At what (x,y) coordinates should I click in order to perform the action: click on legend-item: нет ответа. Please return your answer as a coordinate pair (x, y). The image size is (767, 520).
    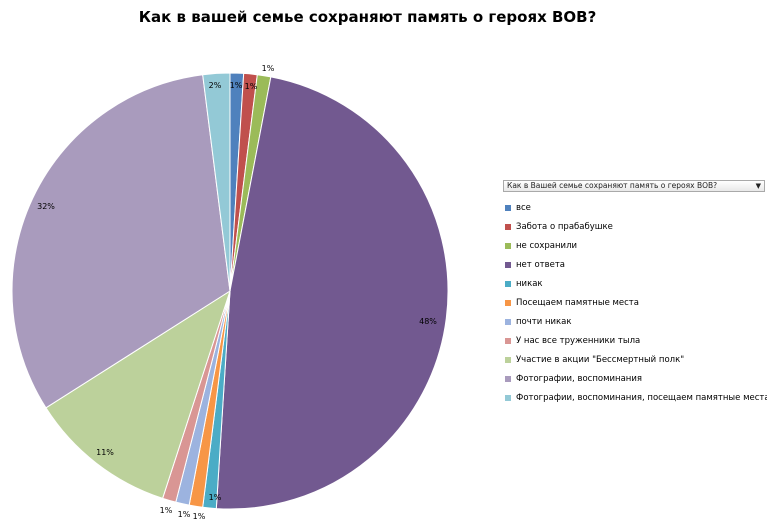
    Looking at the image, I should click on (636, 264).